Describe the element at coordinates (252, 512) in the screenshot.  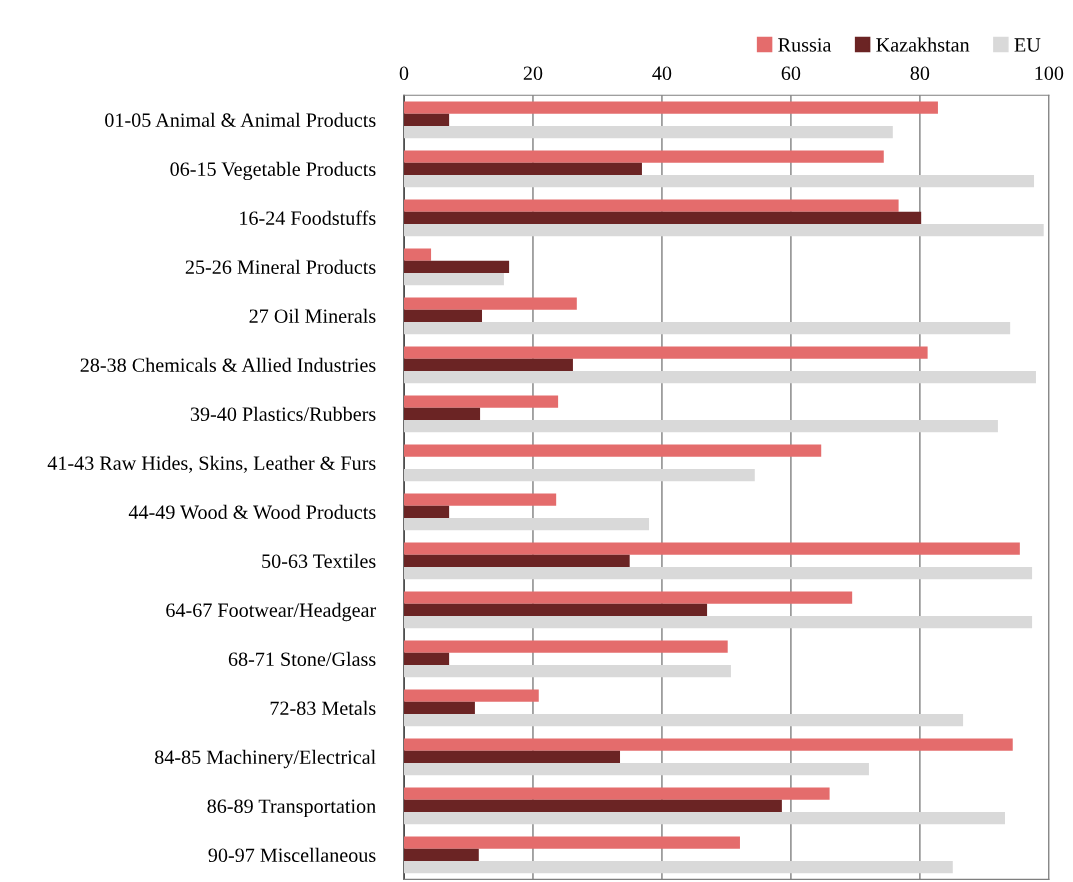
I see `y-tick-label: 44-49 Wood & Wood Products` at that location.